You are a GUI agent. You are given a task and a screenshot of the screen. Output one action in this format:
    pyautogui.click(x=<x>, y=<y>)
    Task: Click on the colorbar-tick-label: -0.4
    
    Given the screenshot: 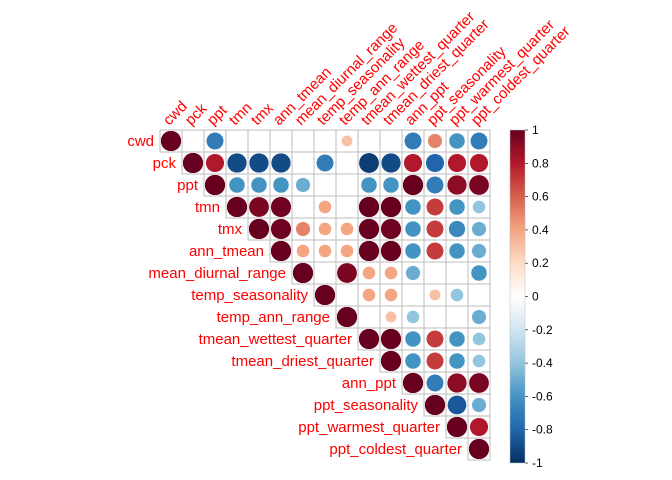 What is the action you would take?
    pyautogui.click(x=542, y=363)
    